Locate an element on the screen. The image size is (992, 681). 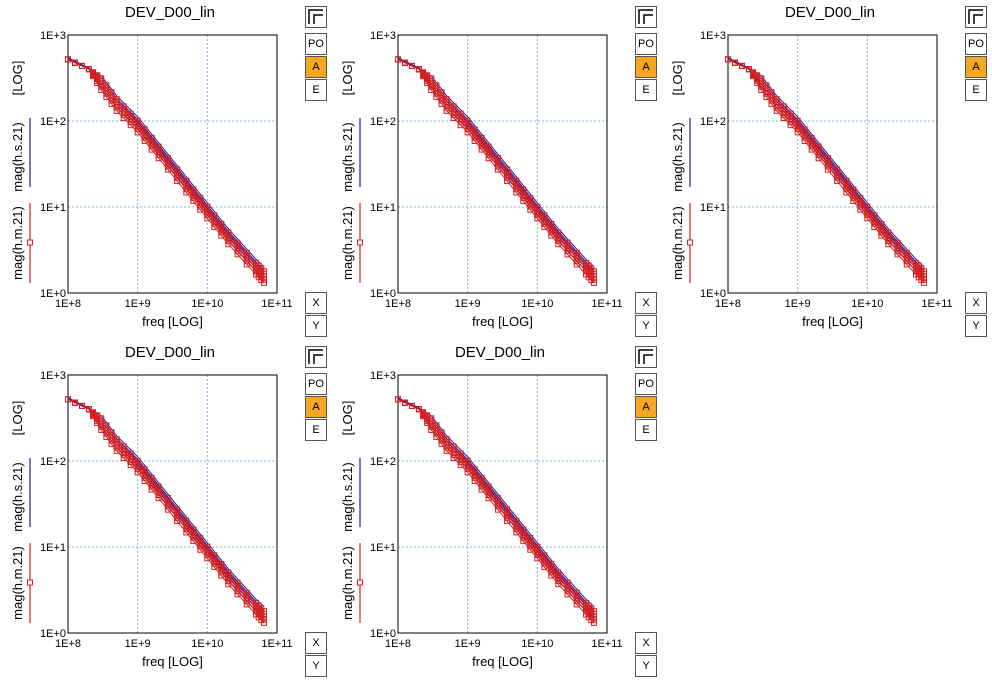
y-tick-label: 1E+0 is located at coordinates (383, 634).